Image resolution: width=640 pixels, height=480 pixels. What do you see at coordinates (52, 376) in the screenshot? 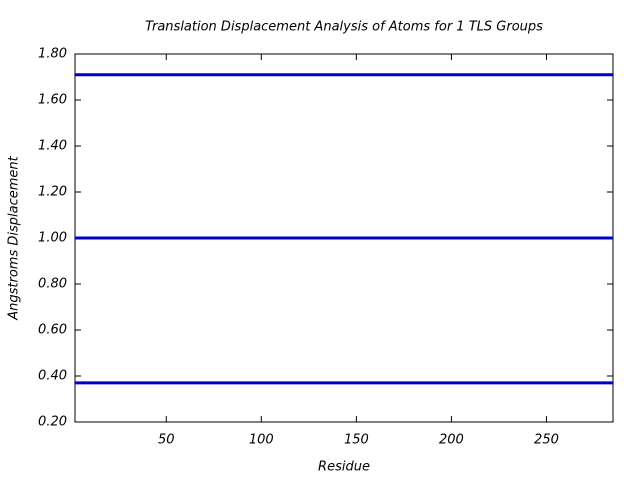
I see `y-tick-label: 0.40` at bounding box center [52, 376].